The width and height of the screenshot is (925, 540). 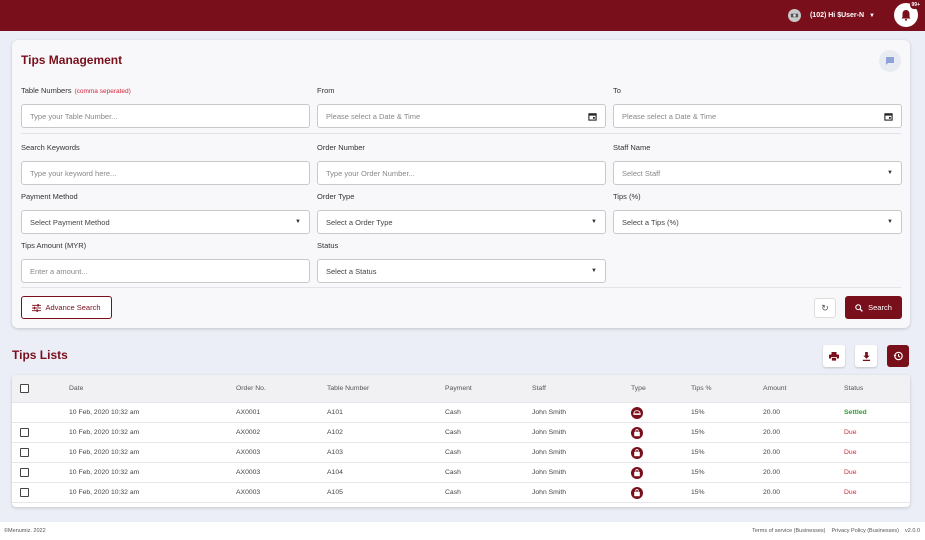 What do you see at coordinates (46, 90) in the screenshot?
I see `table-numbers-label: Table Numbers` at bounding box center [46, 90].